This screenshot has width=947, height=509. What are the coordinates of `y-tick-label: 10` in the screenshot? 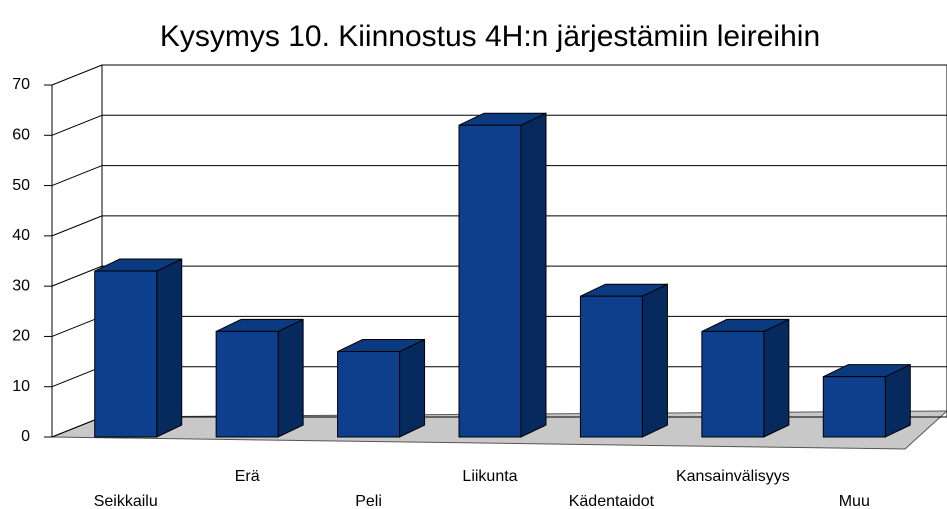 It's located at (21, 386).